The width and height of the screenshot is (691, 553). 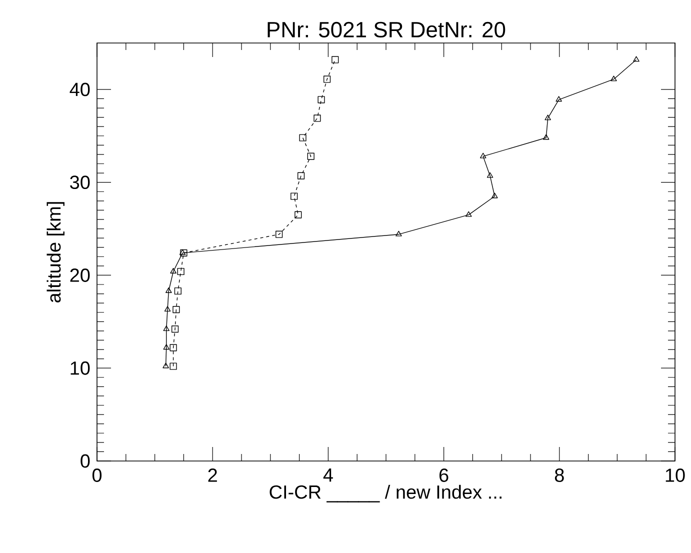 I want to click on x-tick-label: 2, so click(x=212, y=475).